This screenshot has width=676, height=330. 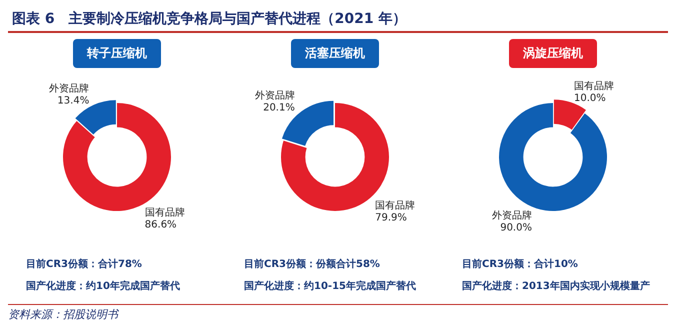 What do you see at coordinates (279, 108) in the screenshot?
I see `data-label: 20.1%` at bounding box center [279, 108].